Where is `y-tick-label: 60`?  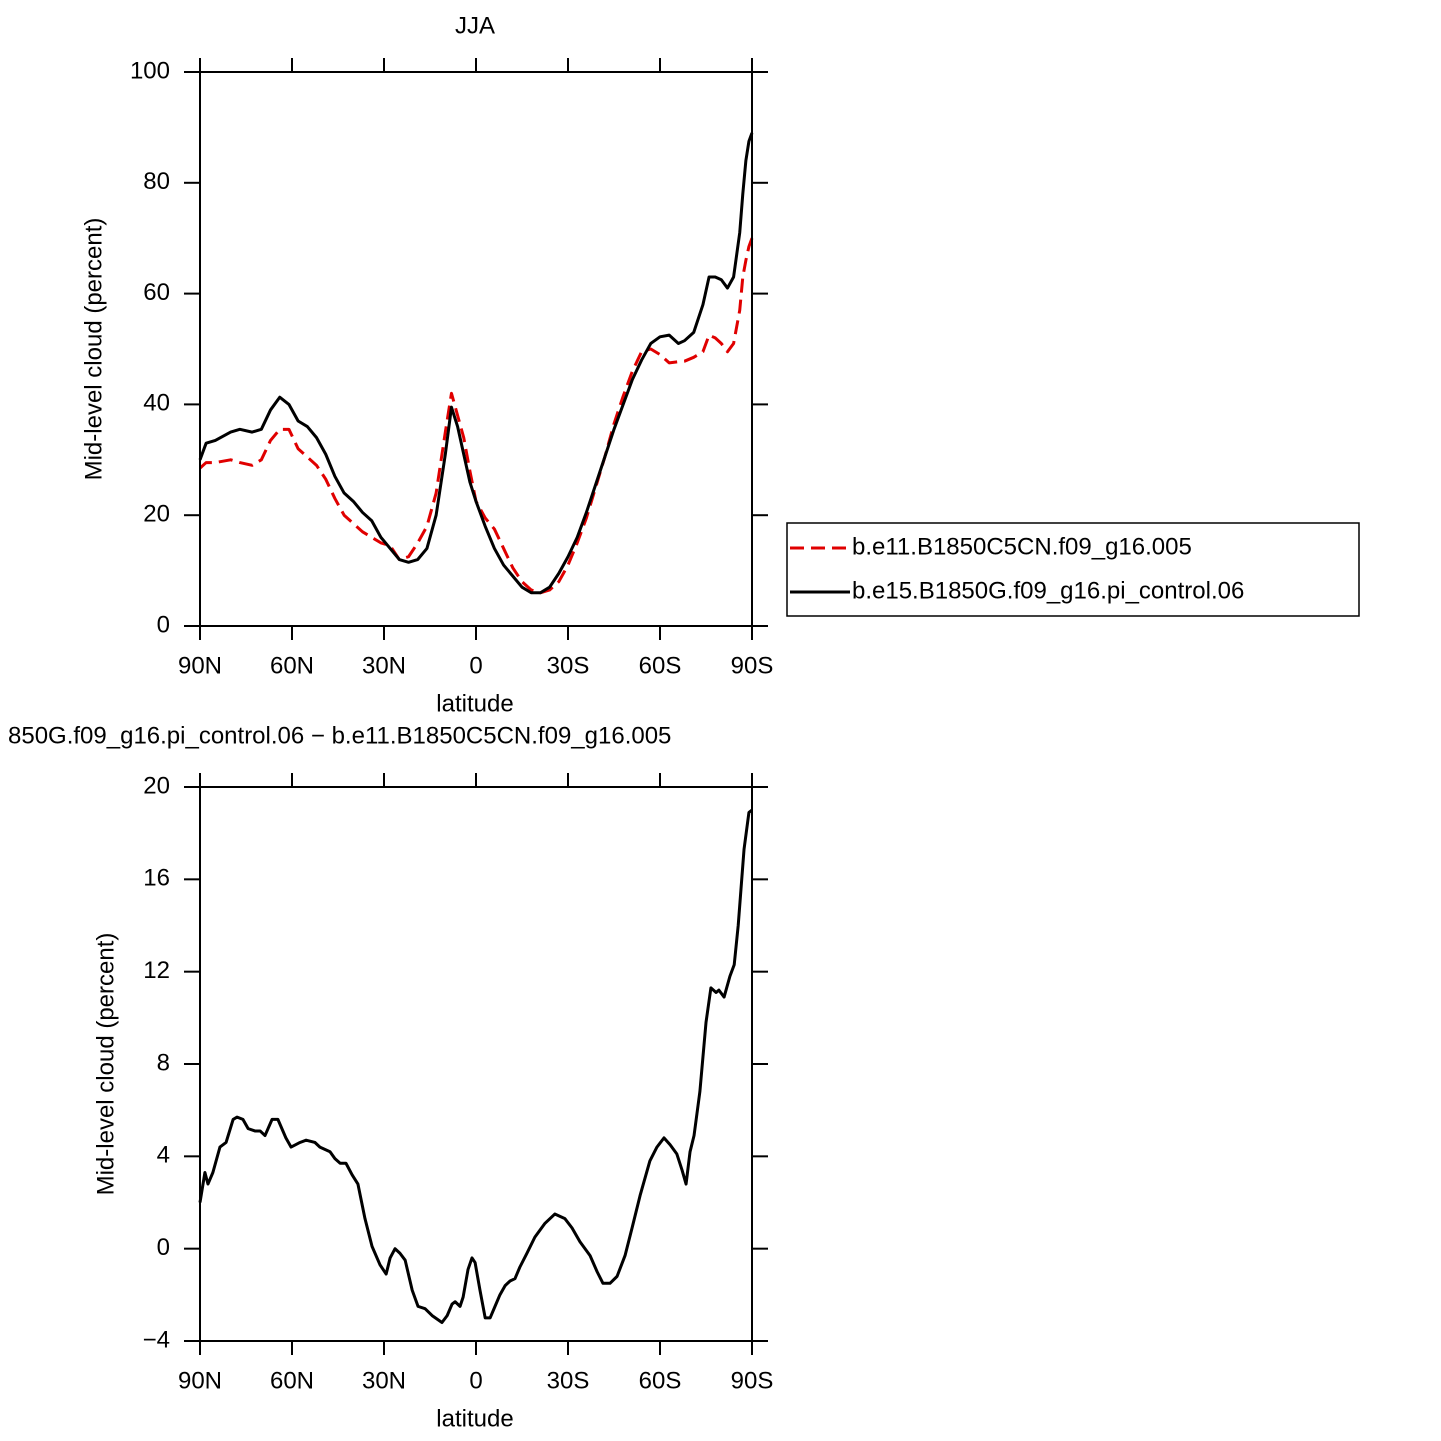
y-tick-label: 60 is located at coordinates (156, 292).